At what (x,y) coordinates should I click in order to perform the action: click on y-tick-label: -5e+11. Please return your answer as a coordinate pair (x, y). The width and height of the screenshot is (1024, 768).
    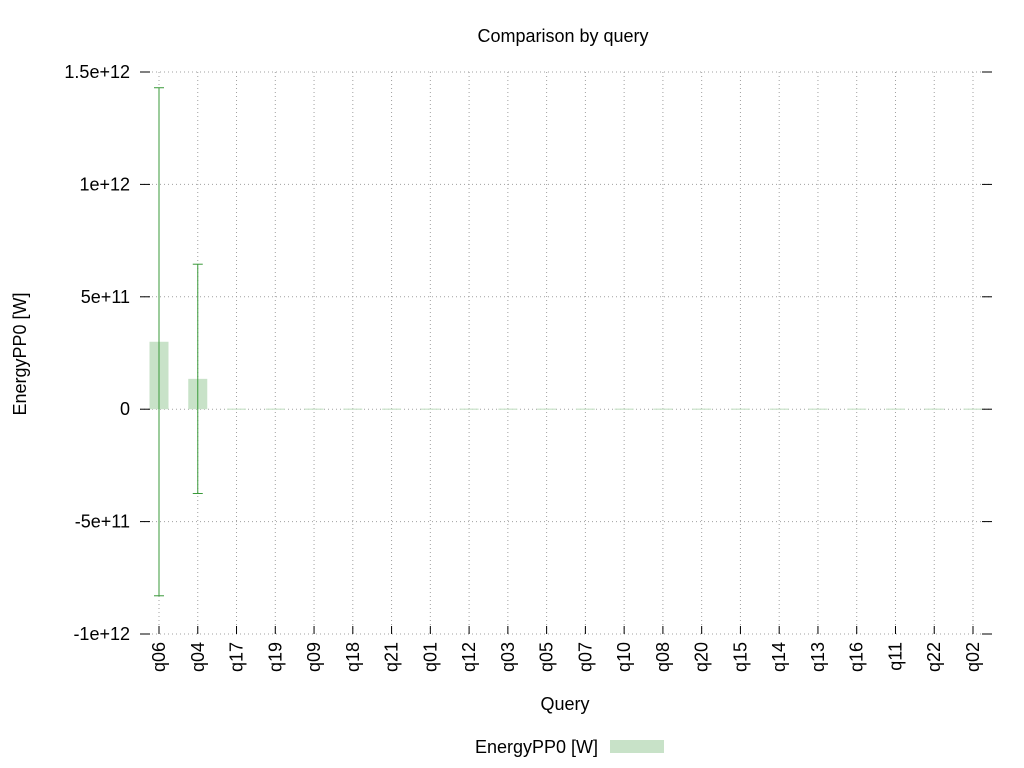
    Looking at the image, I should click on (102, 522).